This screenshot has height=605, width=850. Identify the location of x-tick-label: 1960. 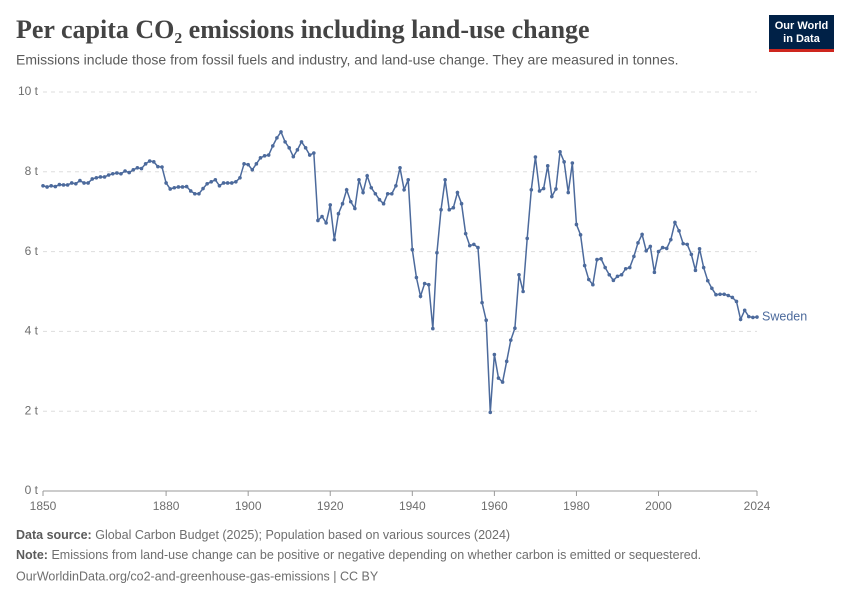
(494, 506).